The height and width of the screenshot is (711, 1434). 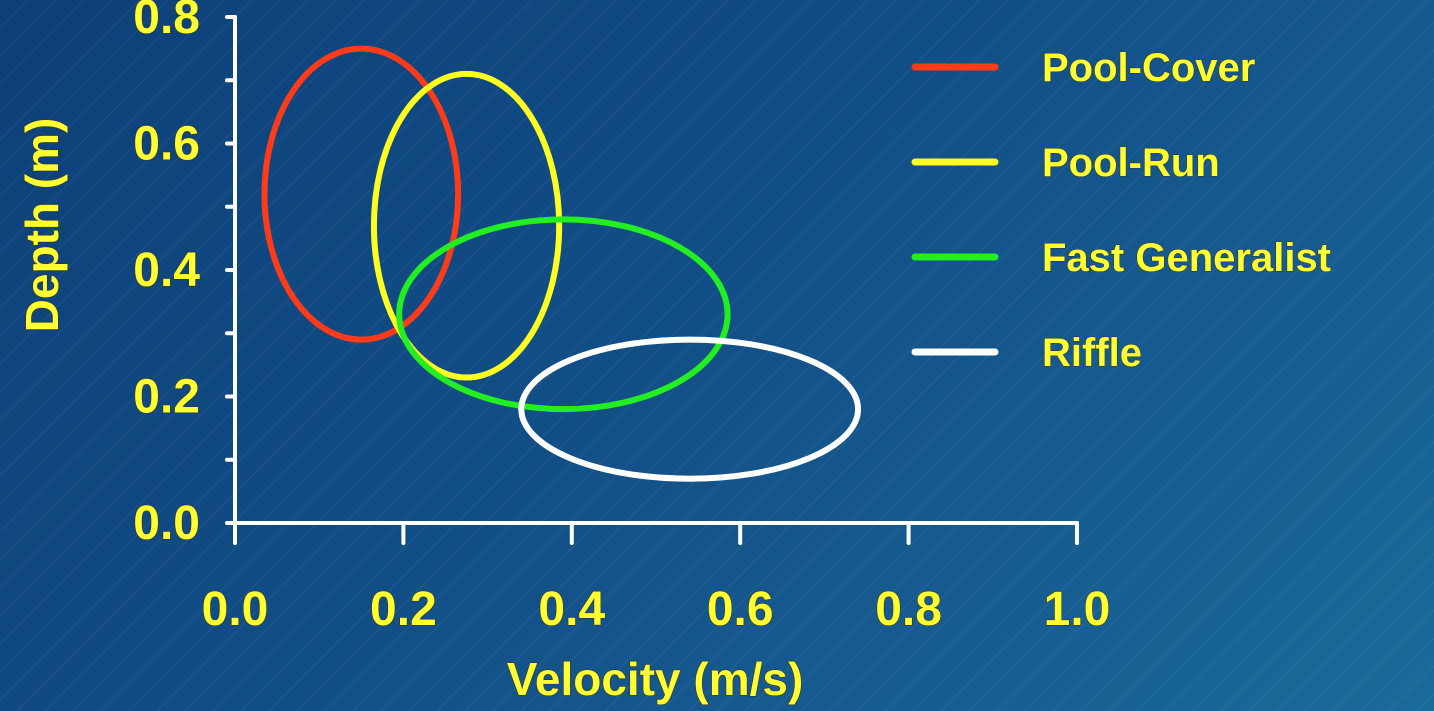 I want to click on y-axis-label: Depth (m), so click(x=42, y=225).